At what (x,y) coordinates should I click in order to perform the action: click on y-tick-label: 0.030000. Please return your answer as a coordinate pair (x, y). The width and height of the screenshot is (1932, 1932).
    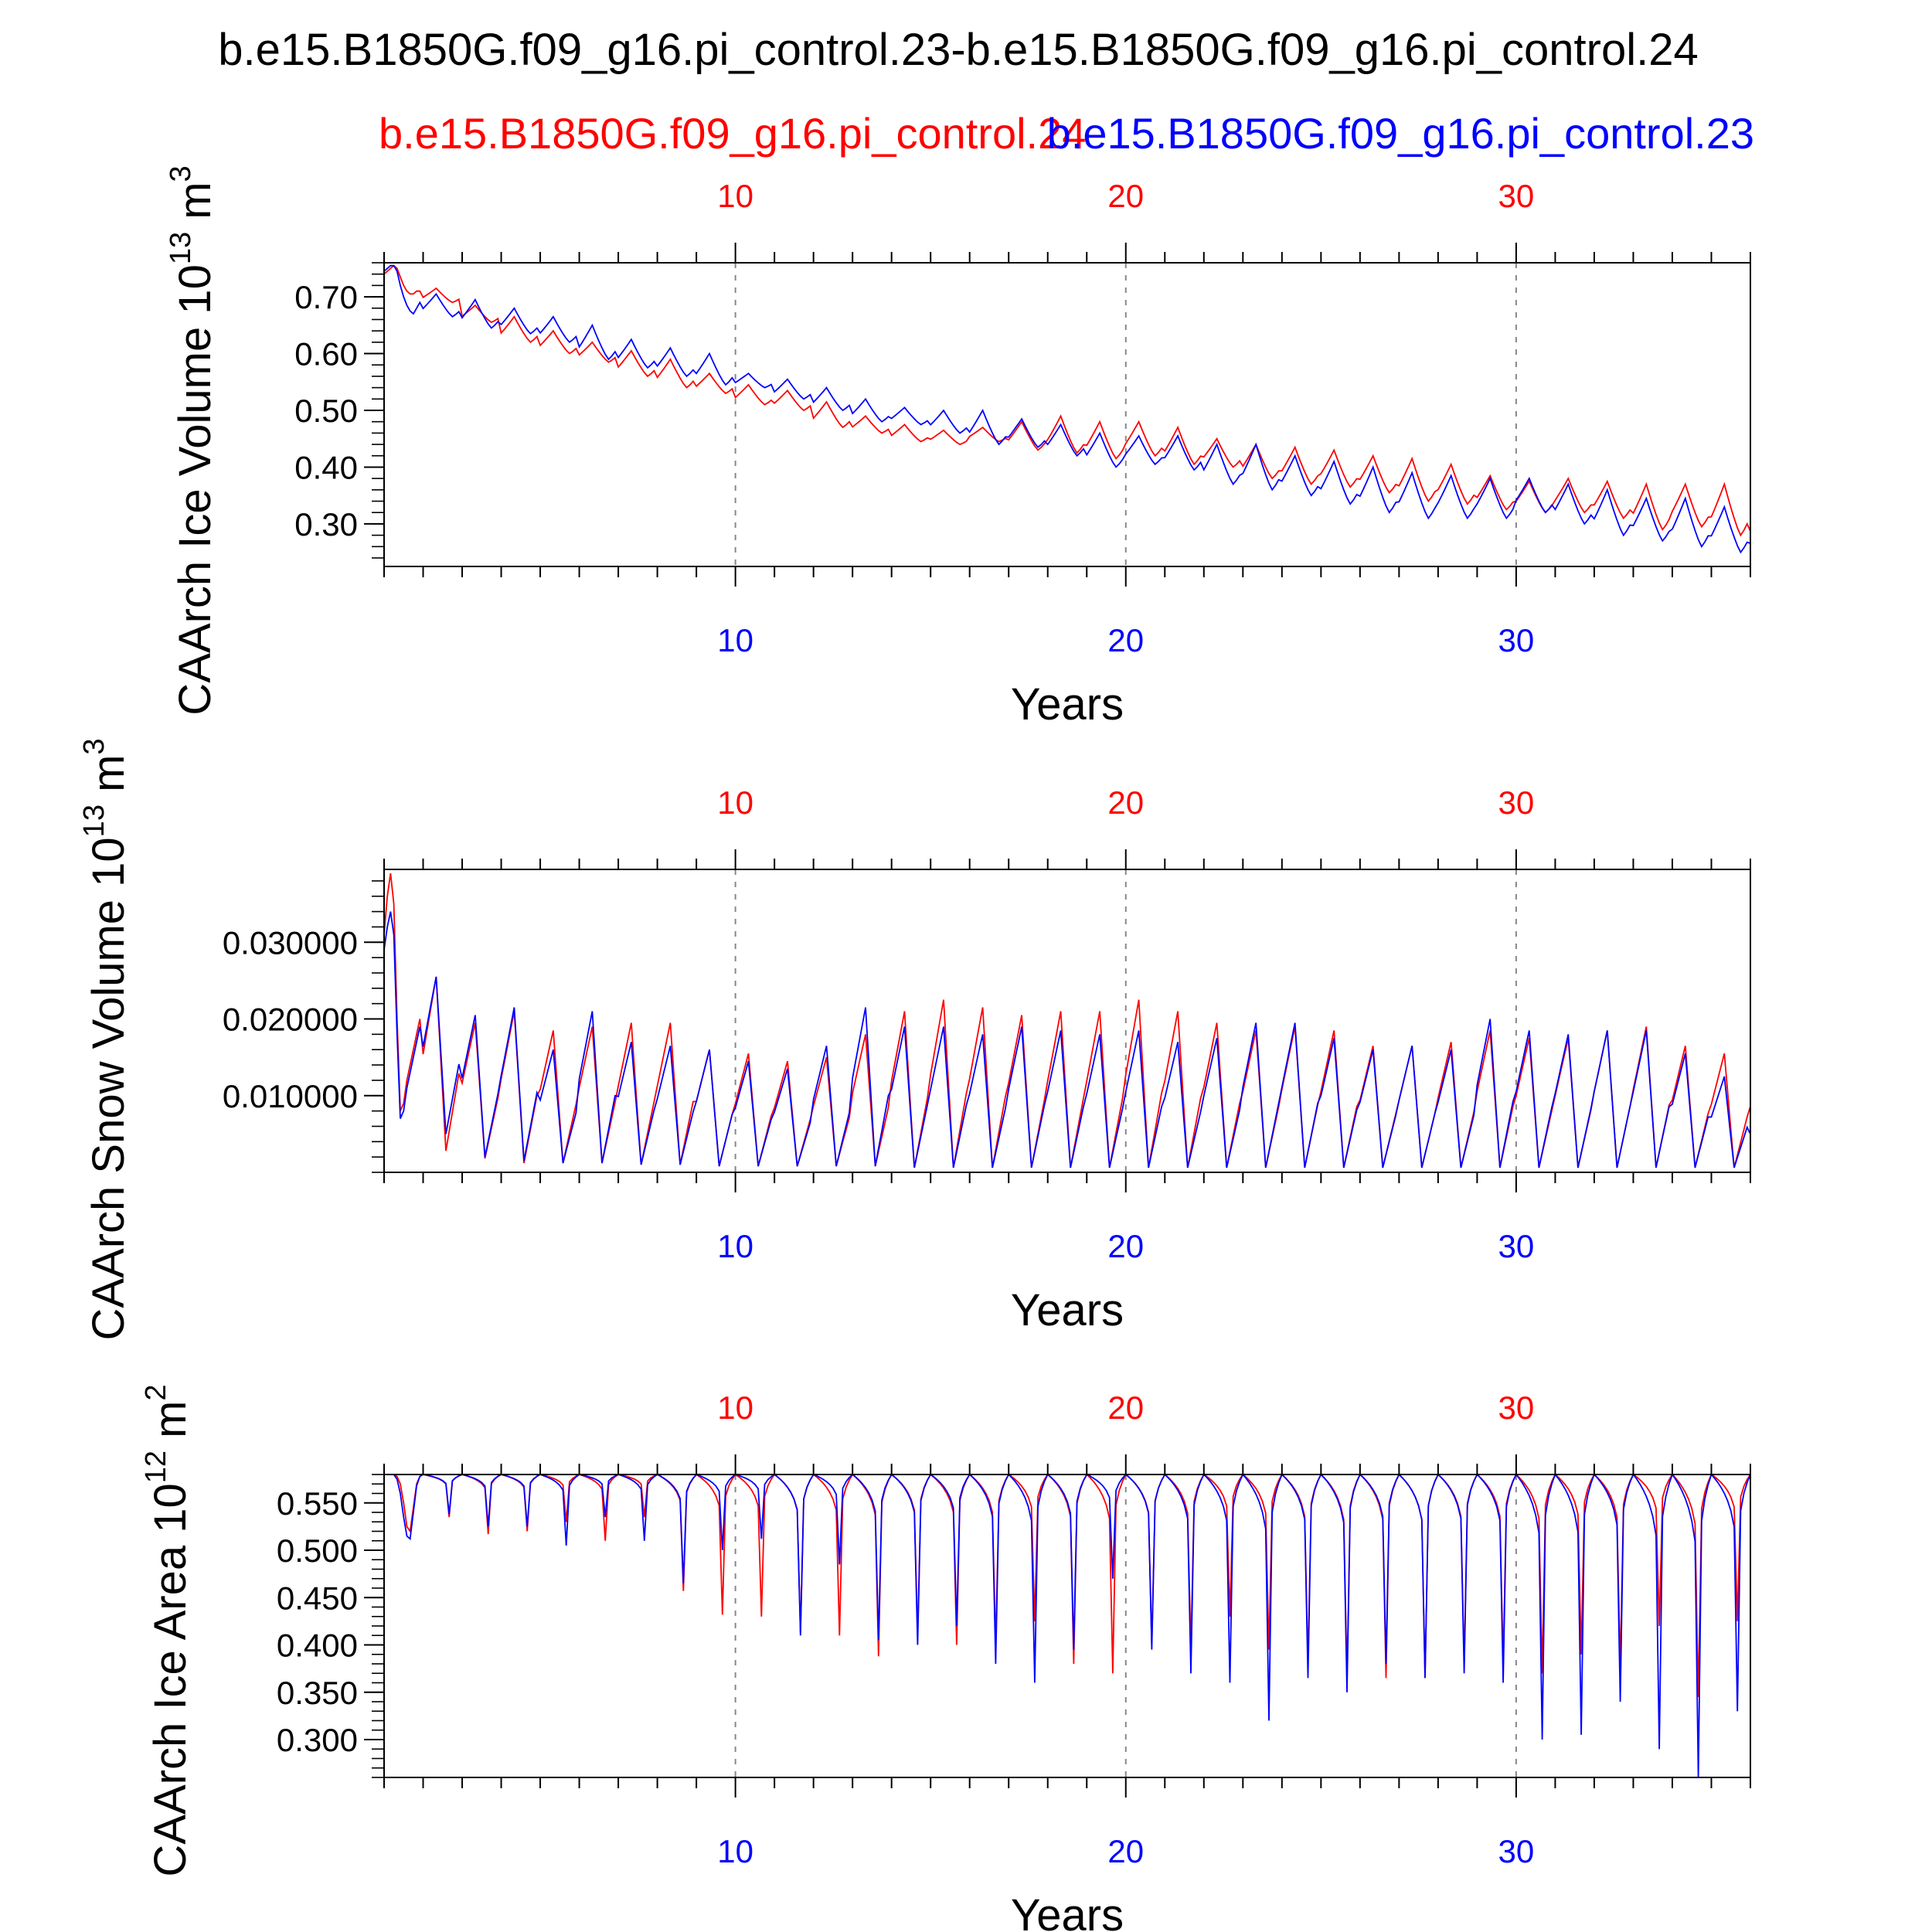
    Looking at the image, I should click on (291, 942).